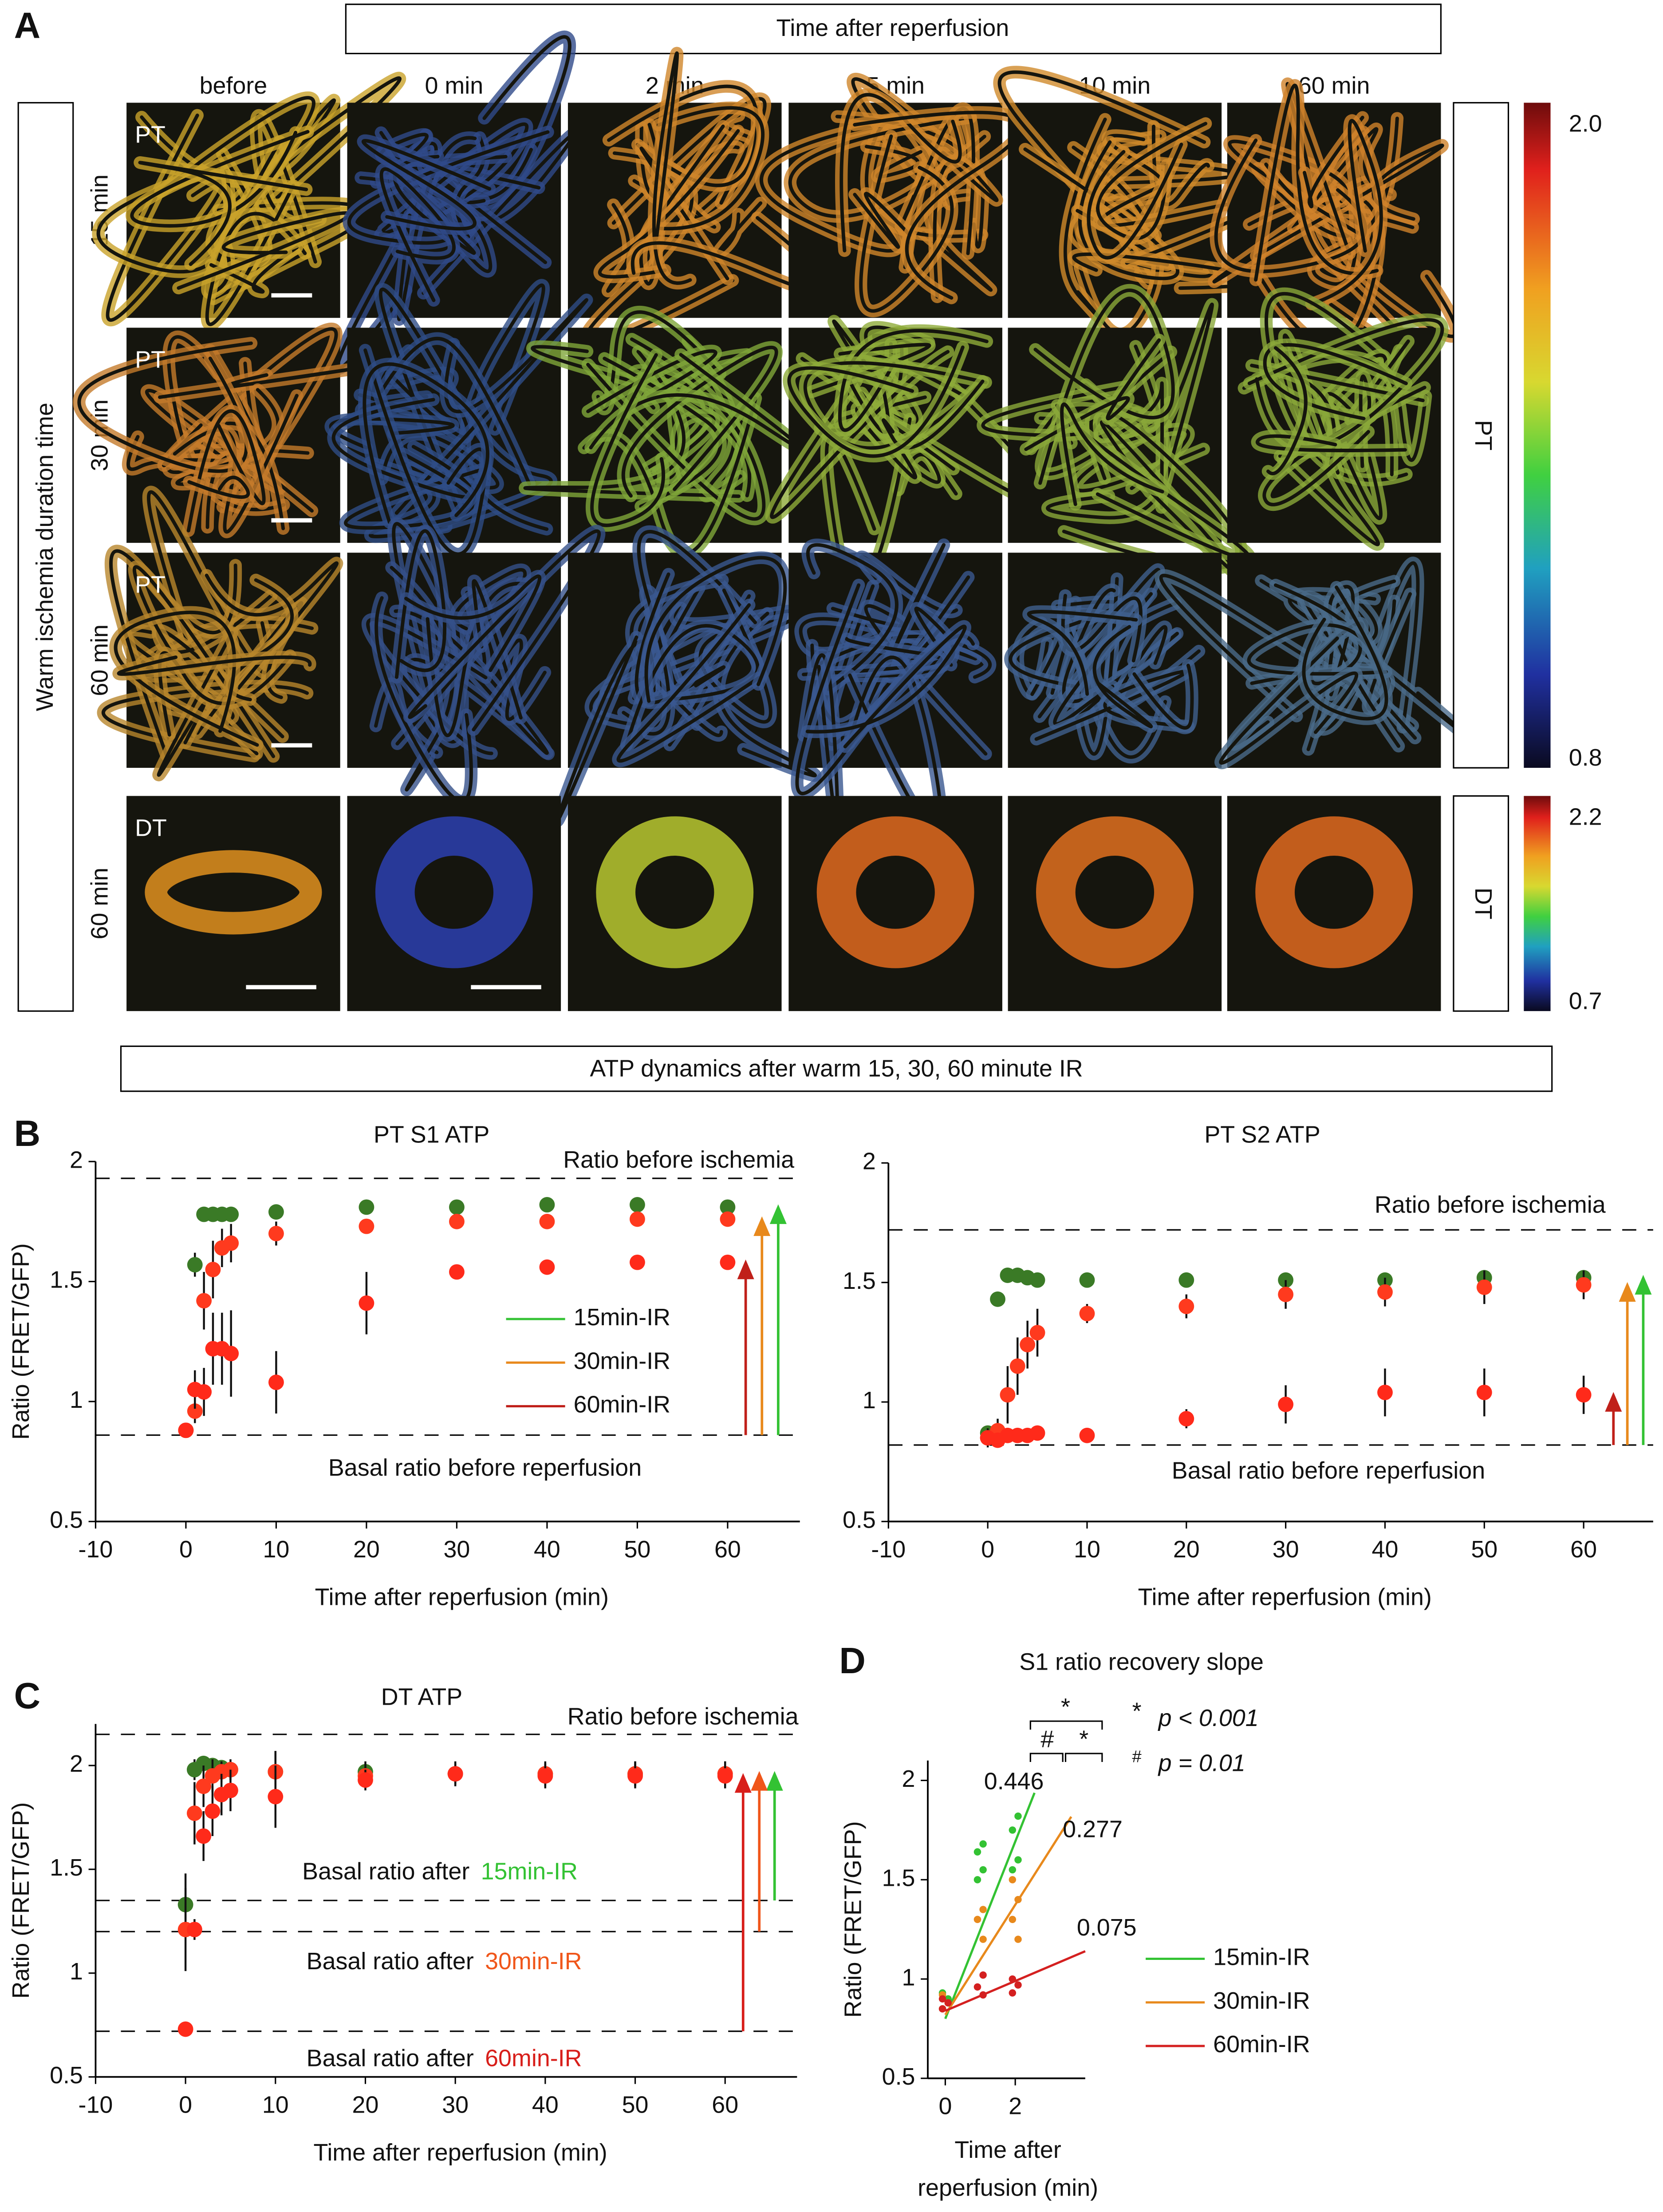 The height and width of the screenshot is (2212, 1663). What do you see at coordinates (27, 1695) in the screenshot?
I see `panel-letter: C` at bounding box center [27, 1695].